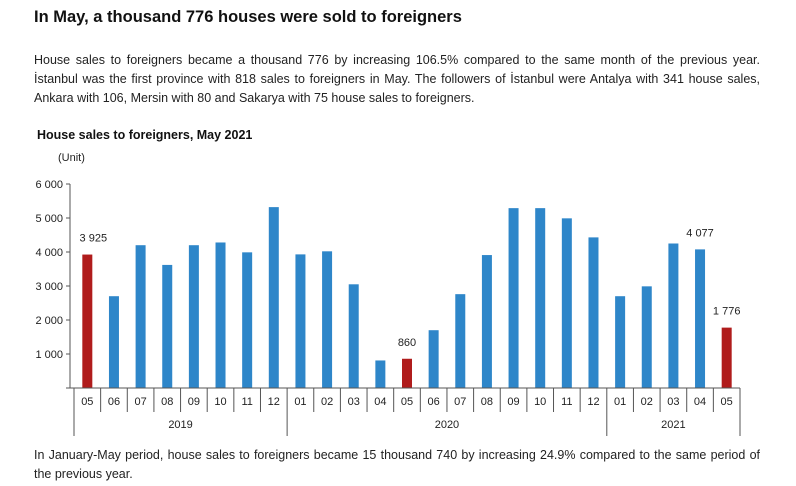  I want to click on y-tick-label: 2 000, so click(49, 321).